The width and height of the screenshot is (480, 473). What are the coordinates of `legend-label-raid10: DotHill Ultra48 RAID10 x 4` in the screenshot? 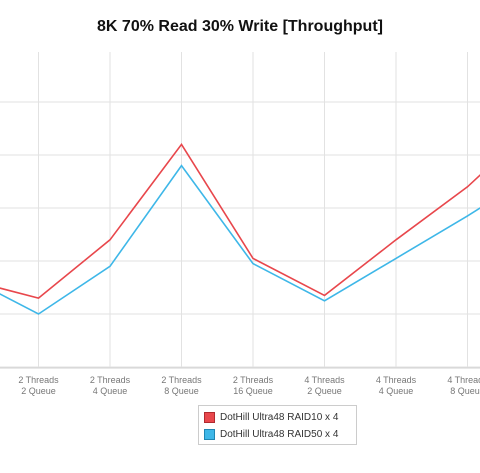 It's located at (279, 417).